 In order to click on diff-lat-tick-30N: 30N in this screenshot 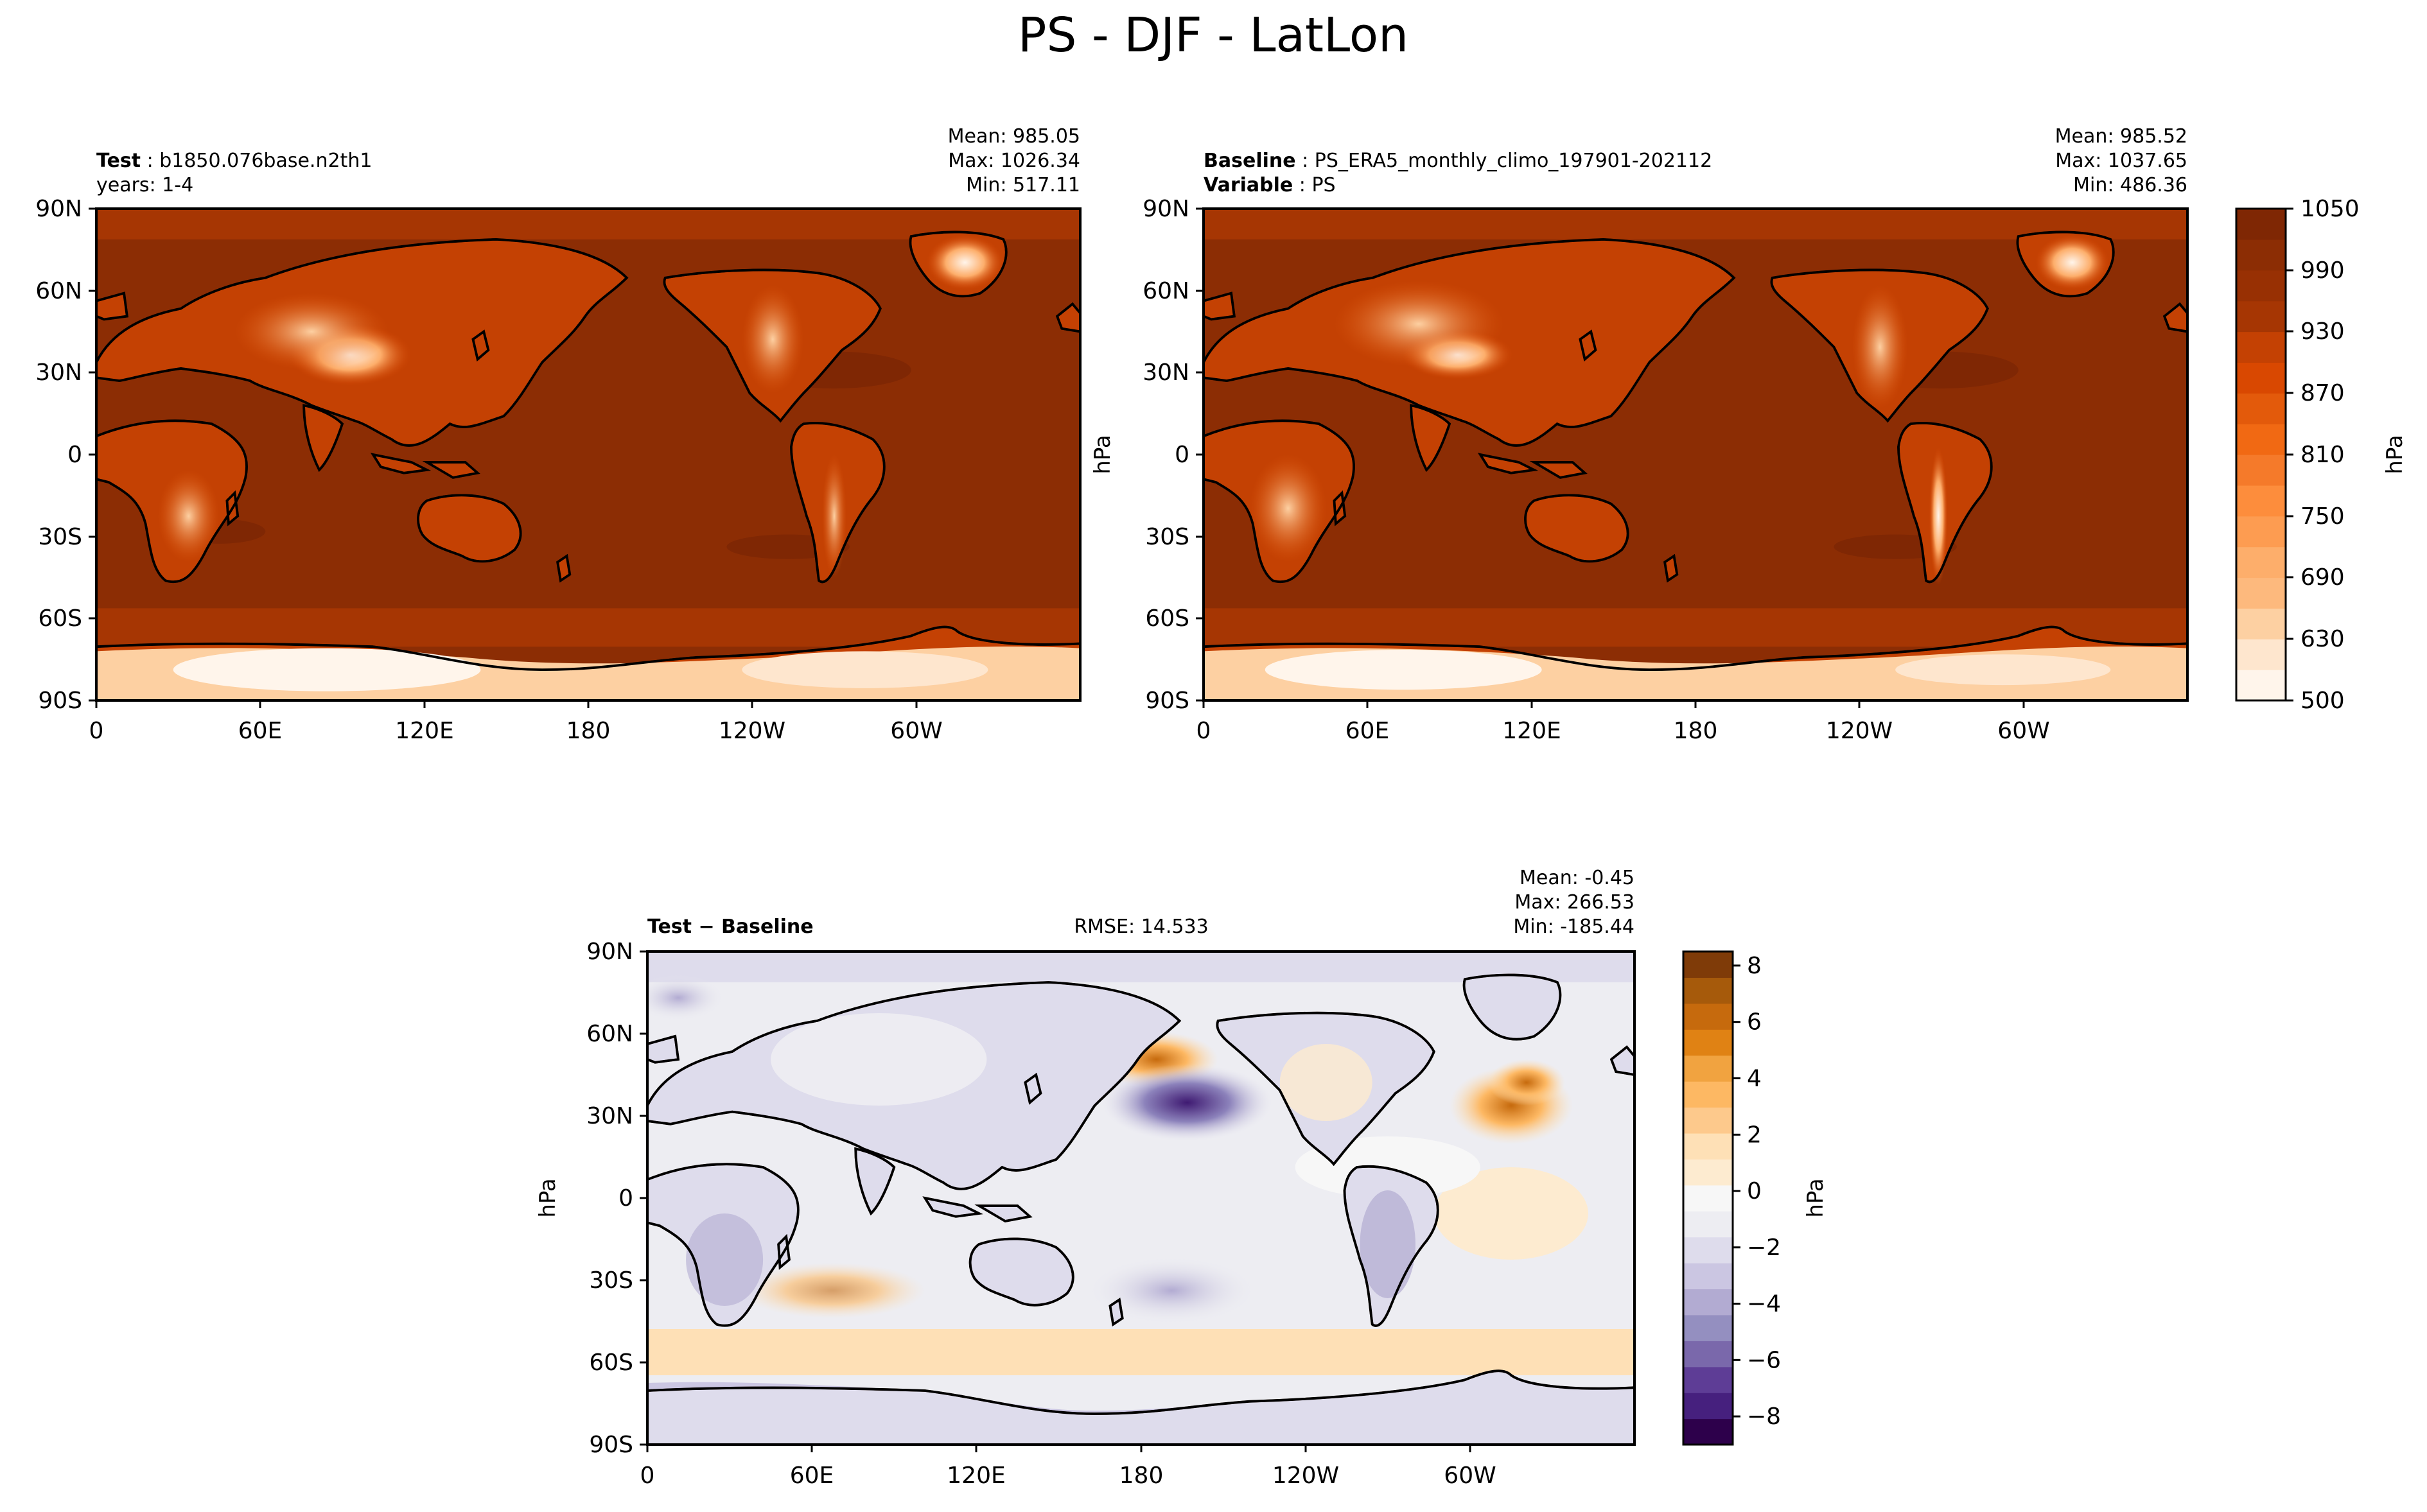, I will do `click(609, 1116)`.